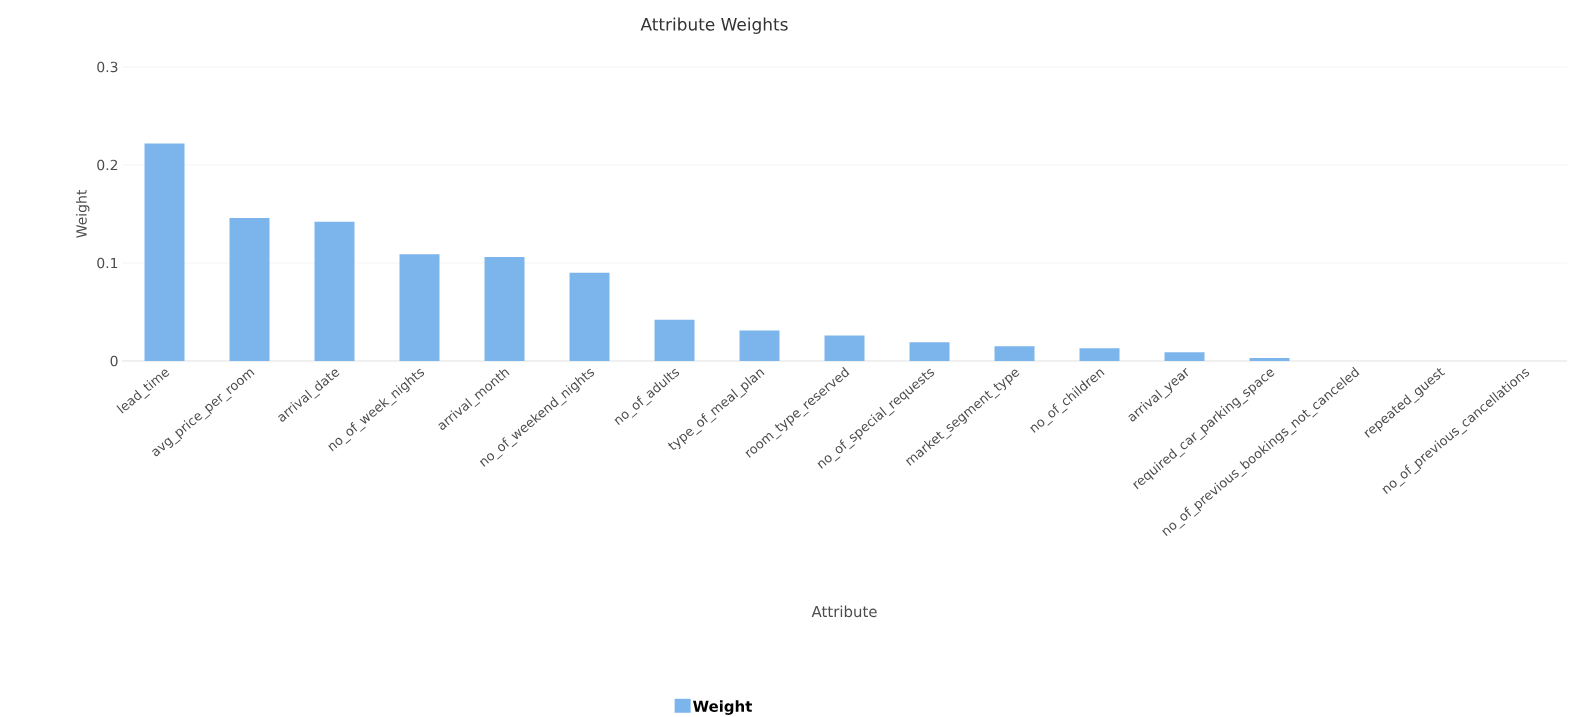 Image resolution: width=1571 pixels, height=717 pixels. What do you see at coordinates (844, 611) in the screenshot?
I see `x-axis-title: Attribute` at bounding box center [844, 611].